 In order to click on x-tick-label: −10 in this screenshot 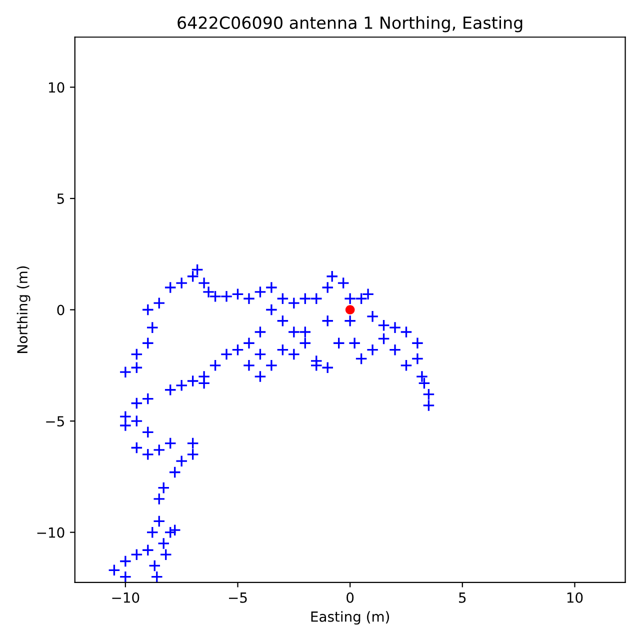, I will do `click(126, 597)`.